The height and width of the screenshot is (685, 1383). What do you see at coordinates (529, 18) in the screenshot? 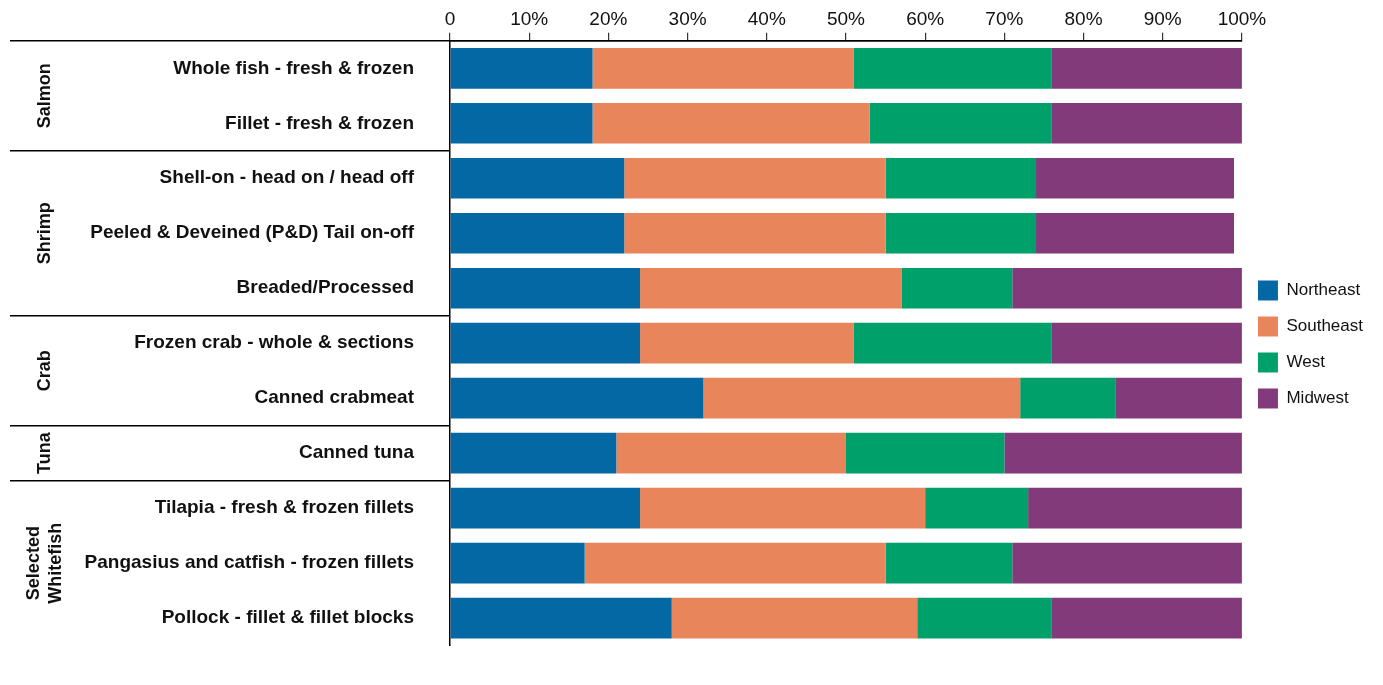
I see `x-tick-label: 10%` at bounding box center [529, 18].